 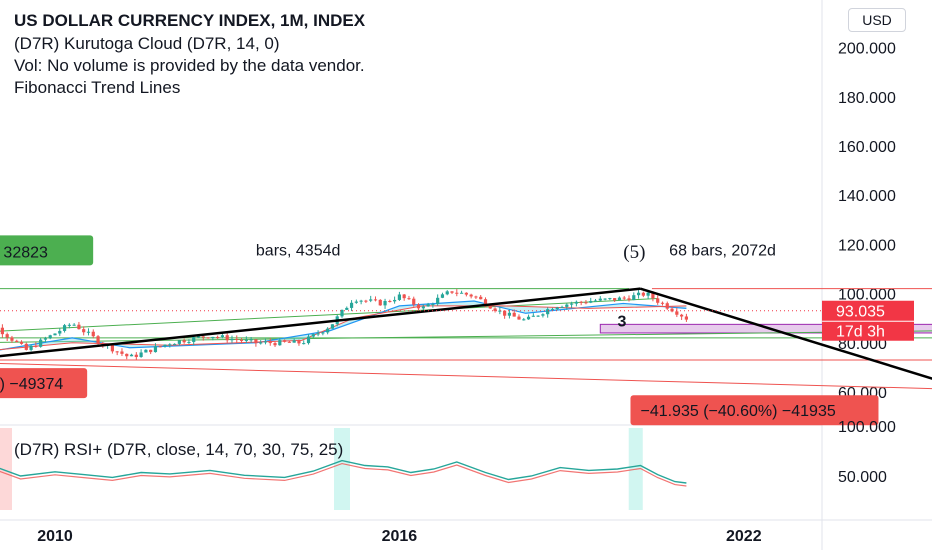 I want to click on rsi-line, so click(x=343, y=471).